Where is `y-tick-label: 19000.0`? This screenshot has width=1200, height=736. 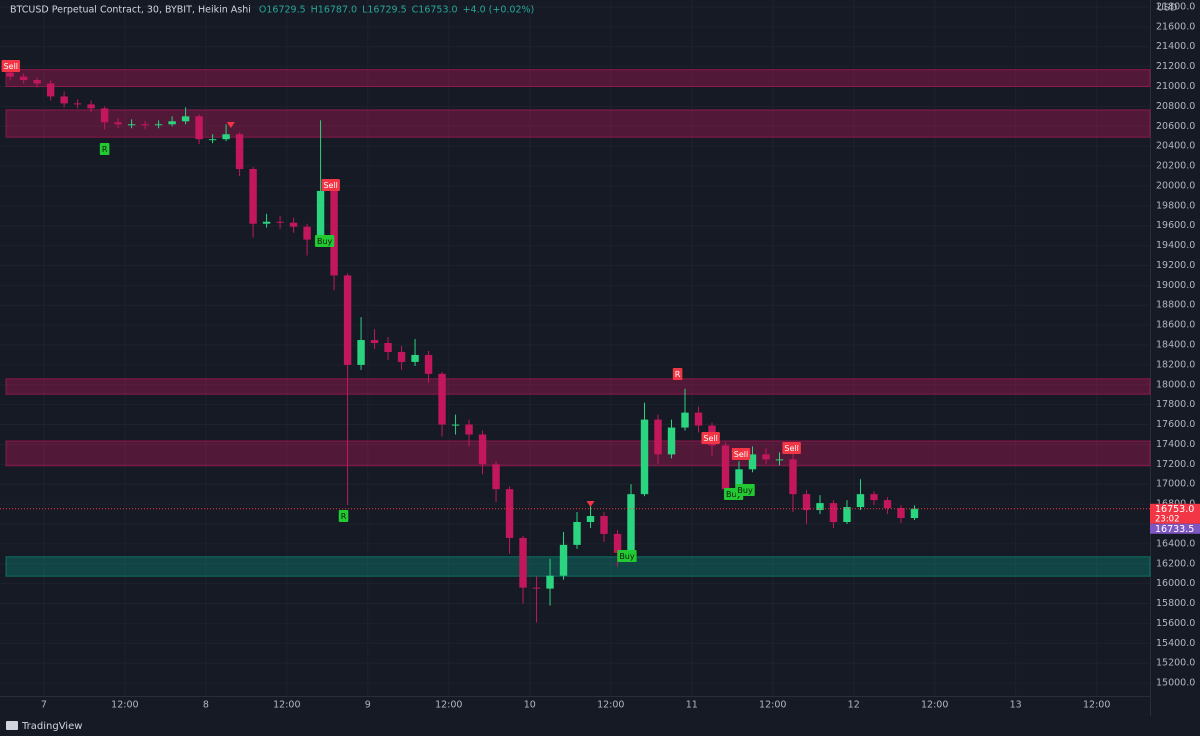 y-tick-label: 19000.0 is located at coordinates (1175, 285).